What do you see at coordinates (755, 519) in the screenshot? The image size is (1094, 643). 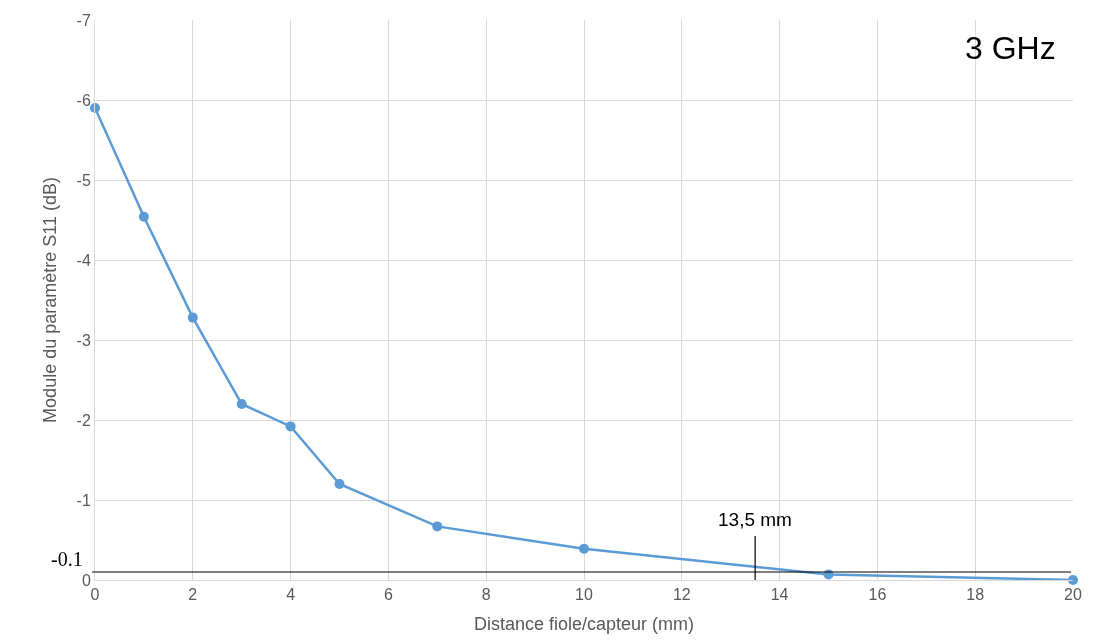 I see `ref-line-label: 13,5 mm` at bounding box center [755, 519].